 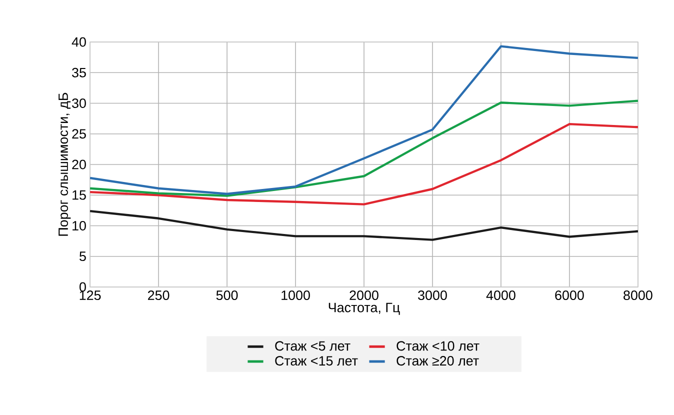 What do you see at coordinates (438, 346) in the screenshot?
I see `legend-label: Стаж <10 лет` at bounding box center [438, 346].